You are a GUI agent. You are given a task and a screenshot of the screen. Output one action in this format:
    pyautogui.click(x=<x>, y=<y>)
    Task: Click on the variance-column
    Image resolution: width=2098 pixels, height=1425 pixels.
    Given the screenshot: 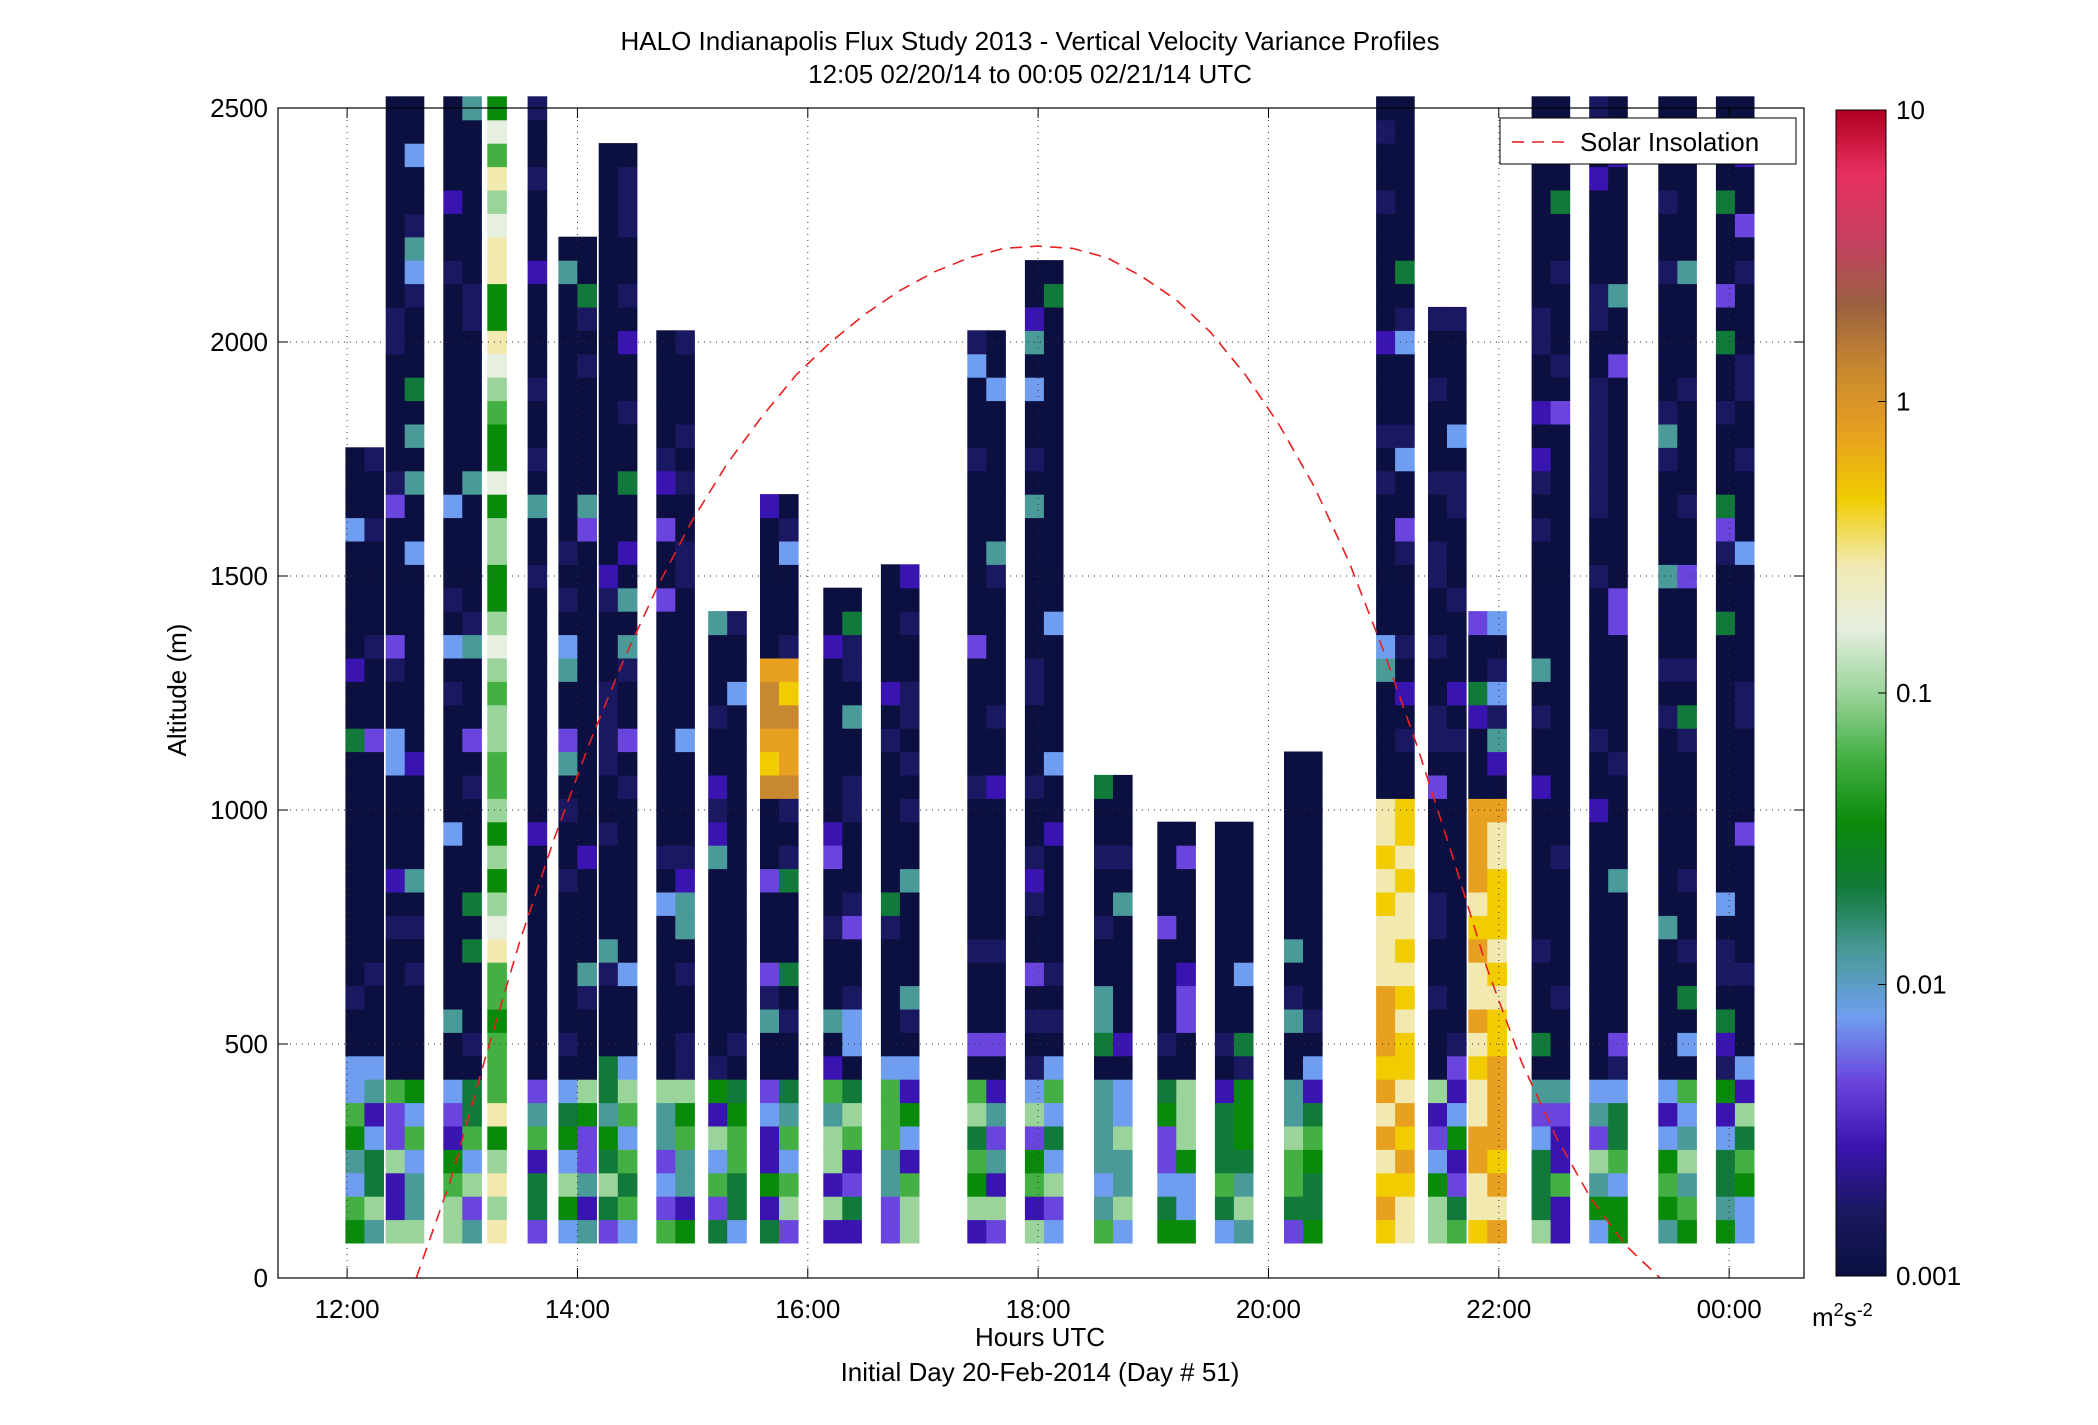 What is the action you would take?
    pyautogui.click(x=1487, y=927)
    